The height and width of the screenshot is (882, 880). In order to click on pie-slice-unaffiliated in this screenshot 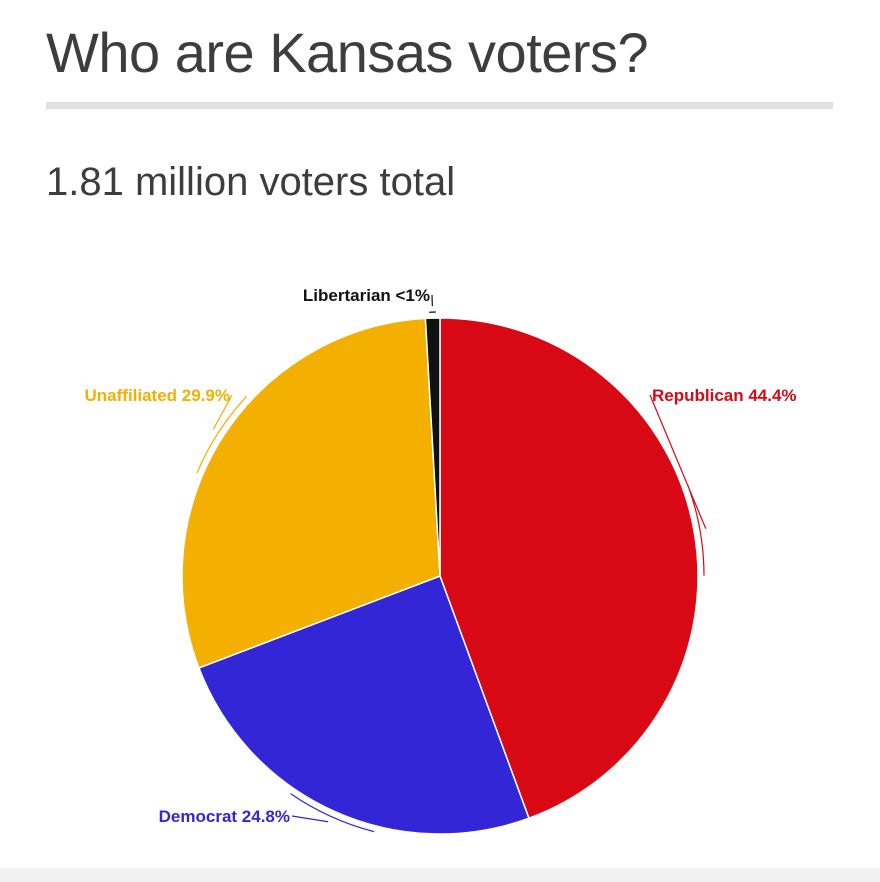, I will do `click(311, 493)`.